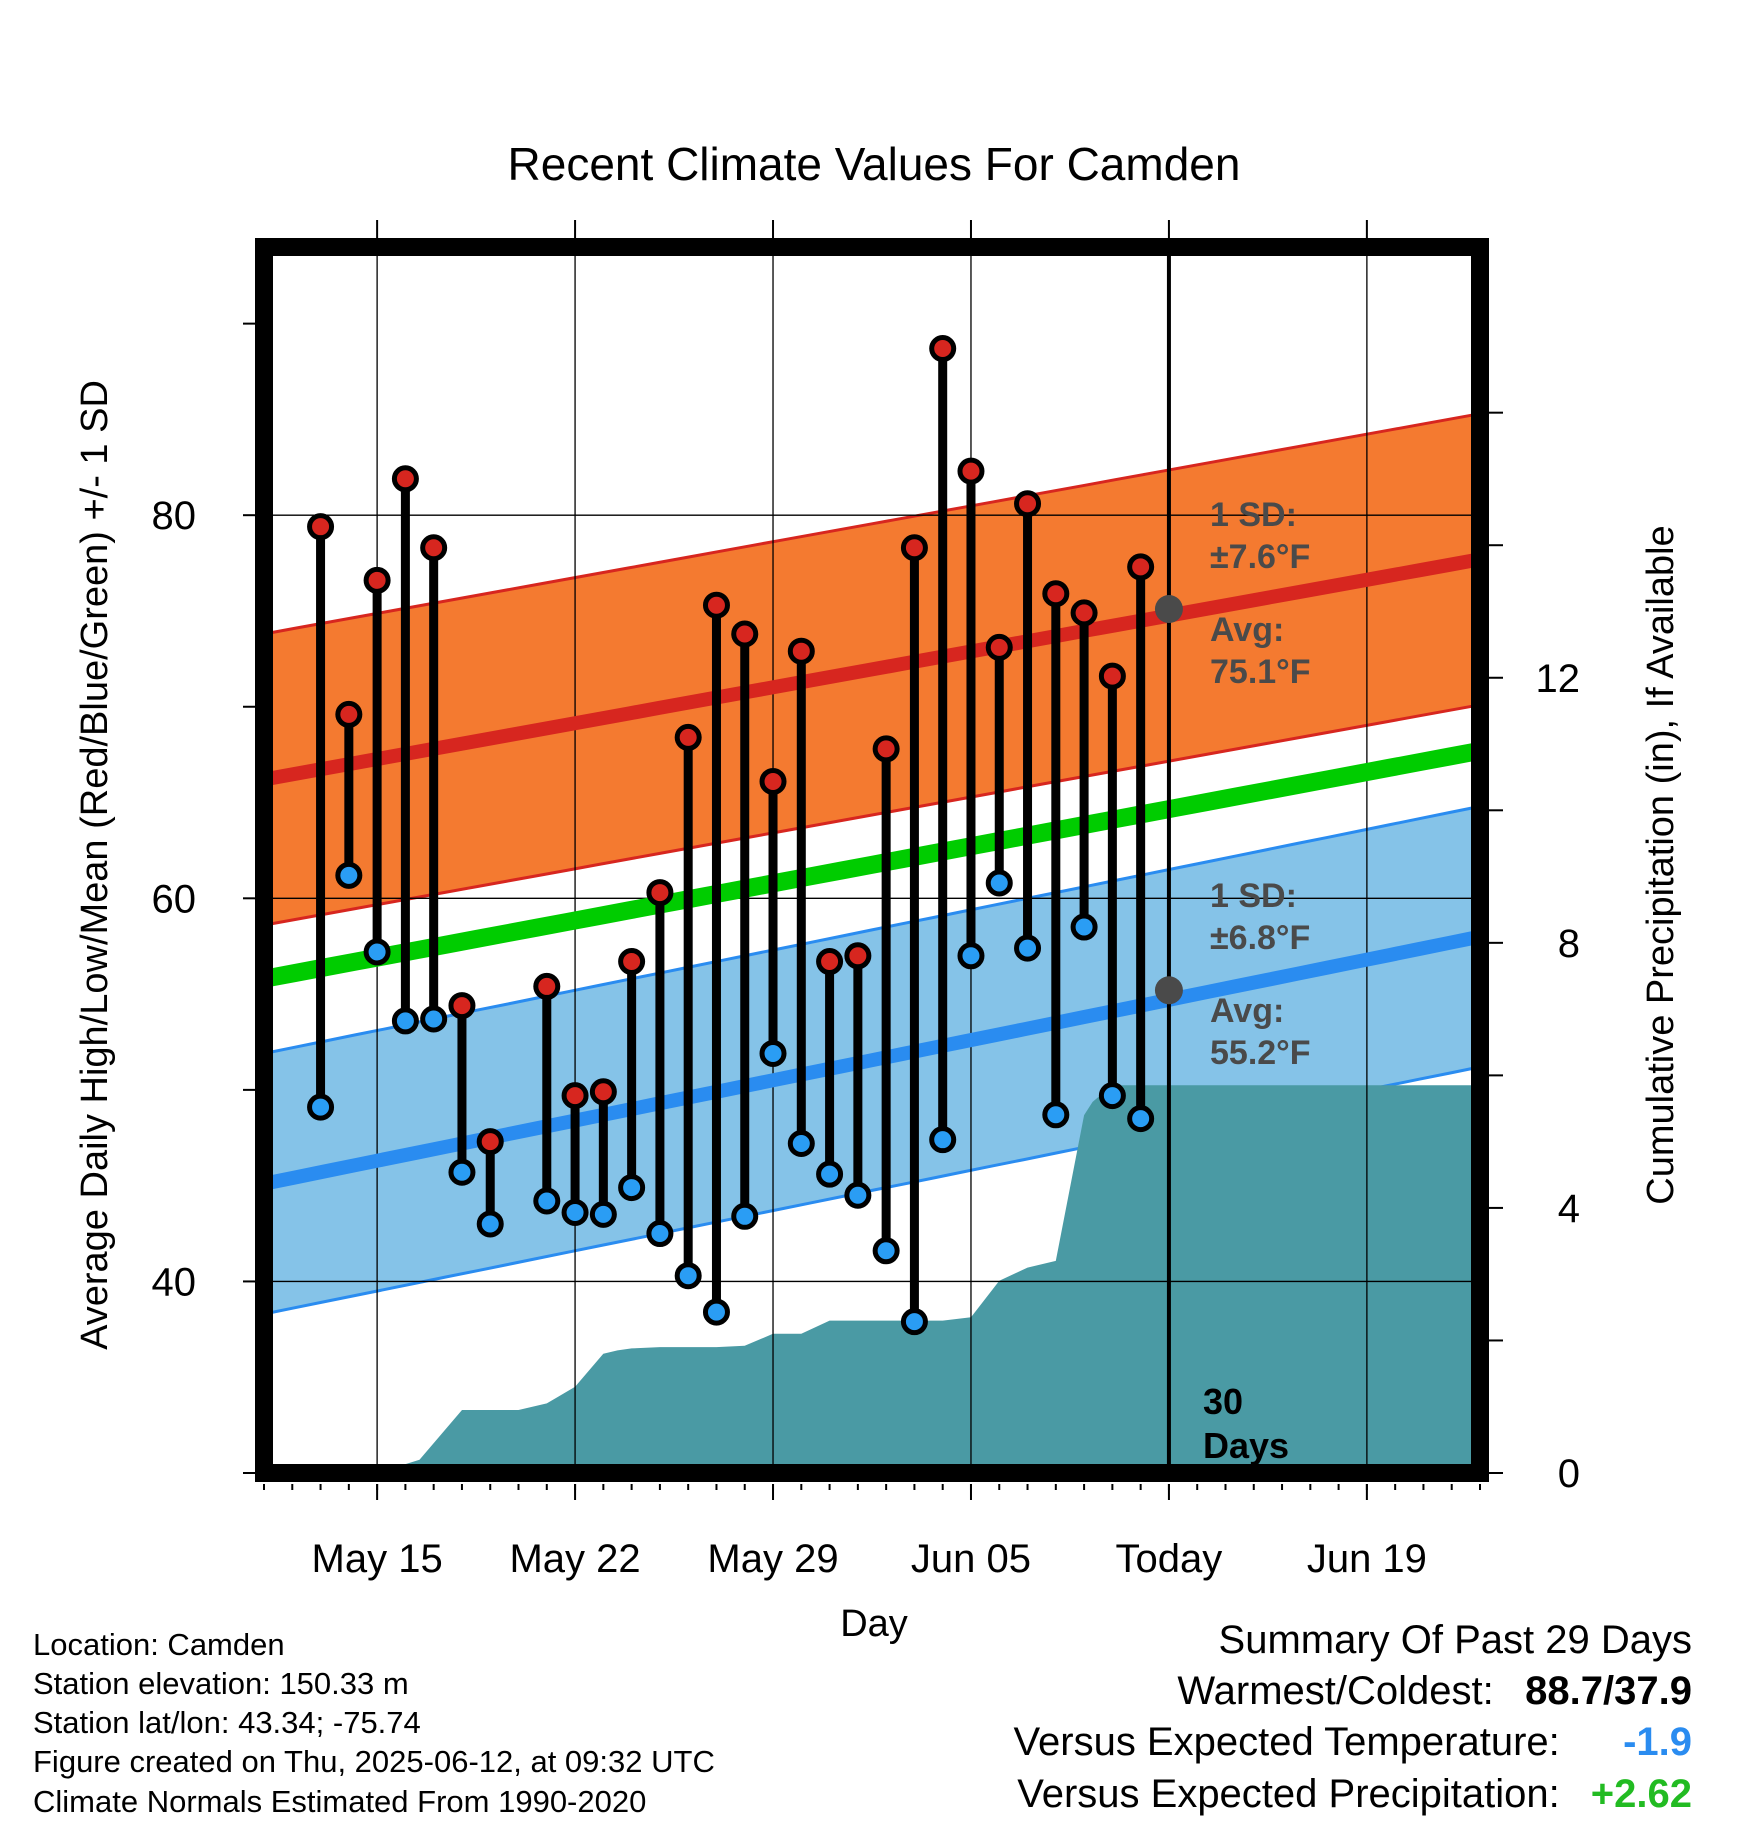 This screenshot has height=1828, width=1748. What do you see at coordinates (874, 164) in the screenshot?
I see `chart-title: Recent Climate Values For Camden` at bounding box center [874, 164].